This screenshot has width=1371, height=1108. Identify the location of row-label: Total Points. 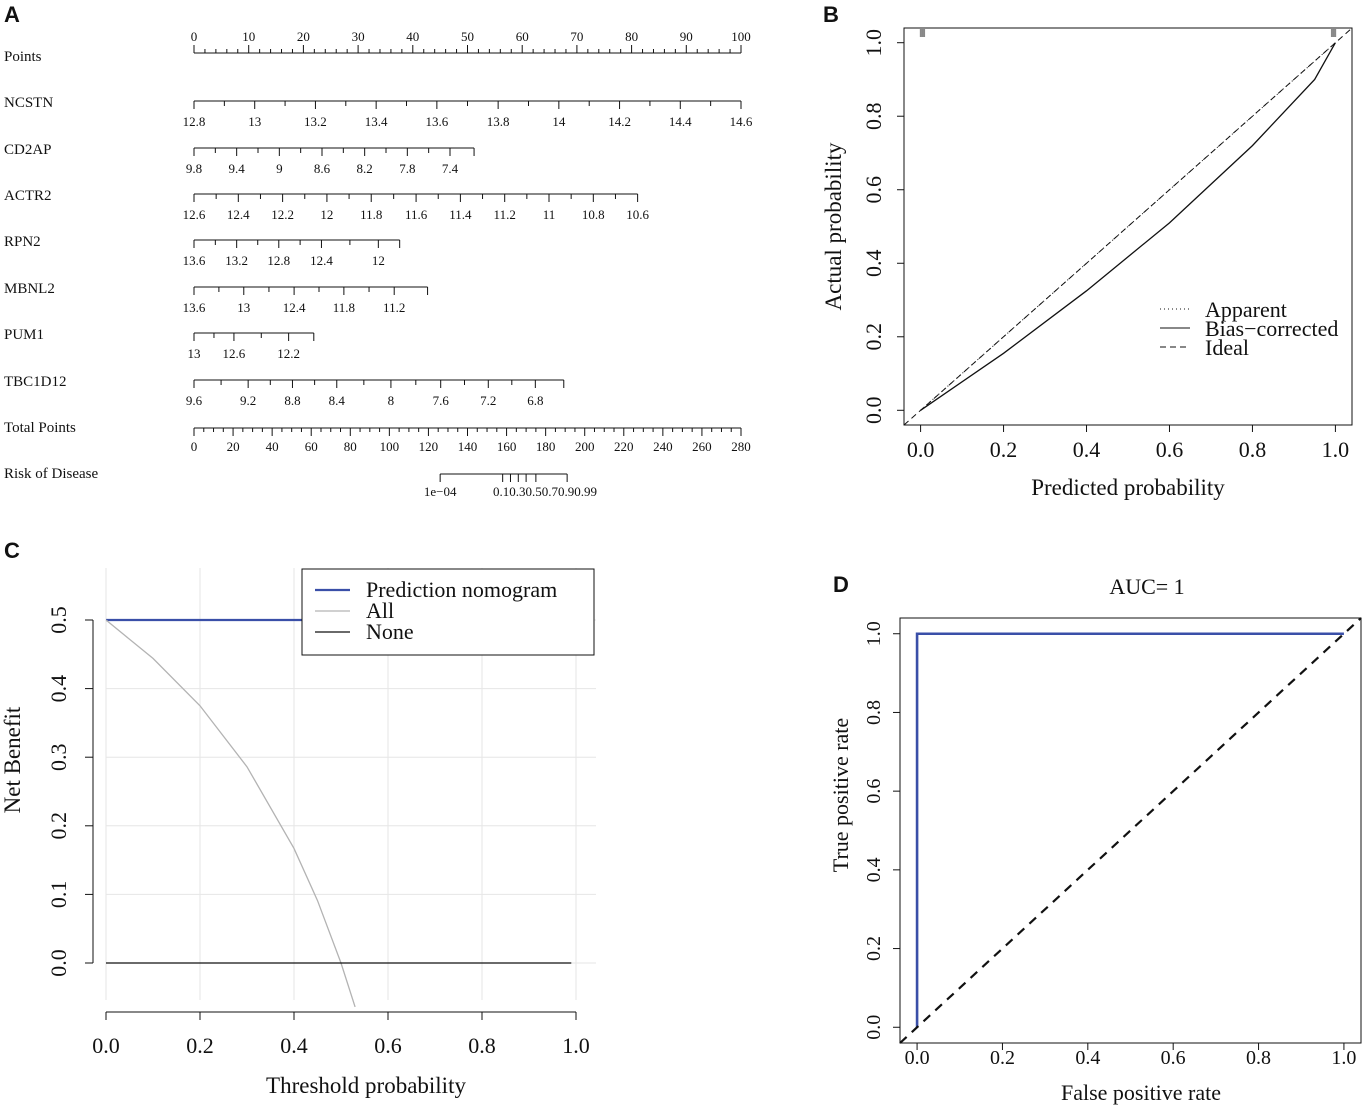
(40, 428).